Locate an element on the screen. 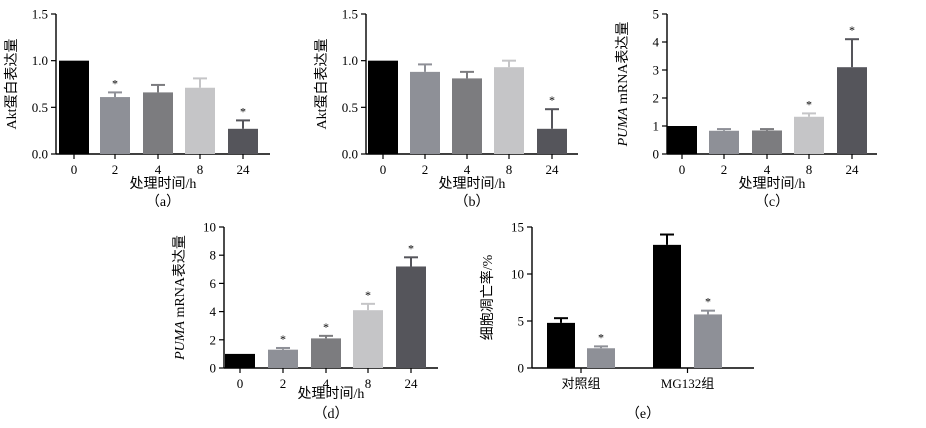  y-tick-label: 1 is located at coordinates (656, 126).